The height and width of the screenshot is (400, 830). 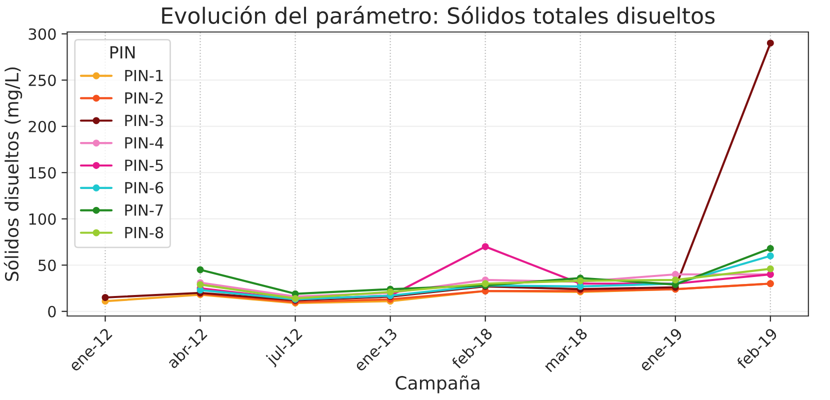 I want to click on chart-title: Evolución del parámetro: Sólidos totales disueltos, so click(x=438, y=17).